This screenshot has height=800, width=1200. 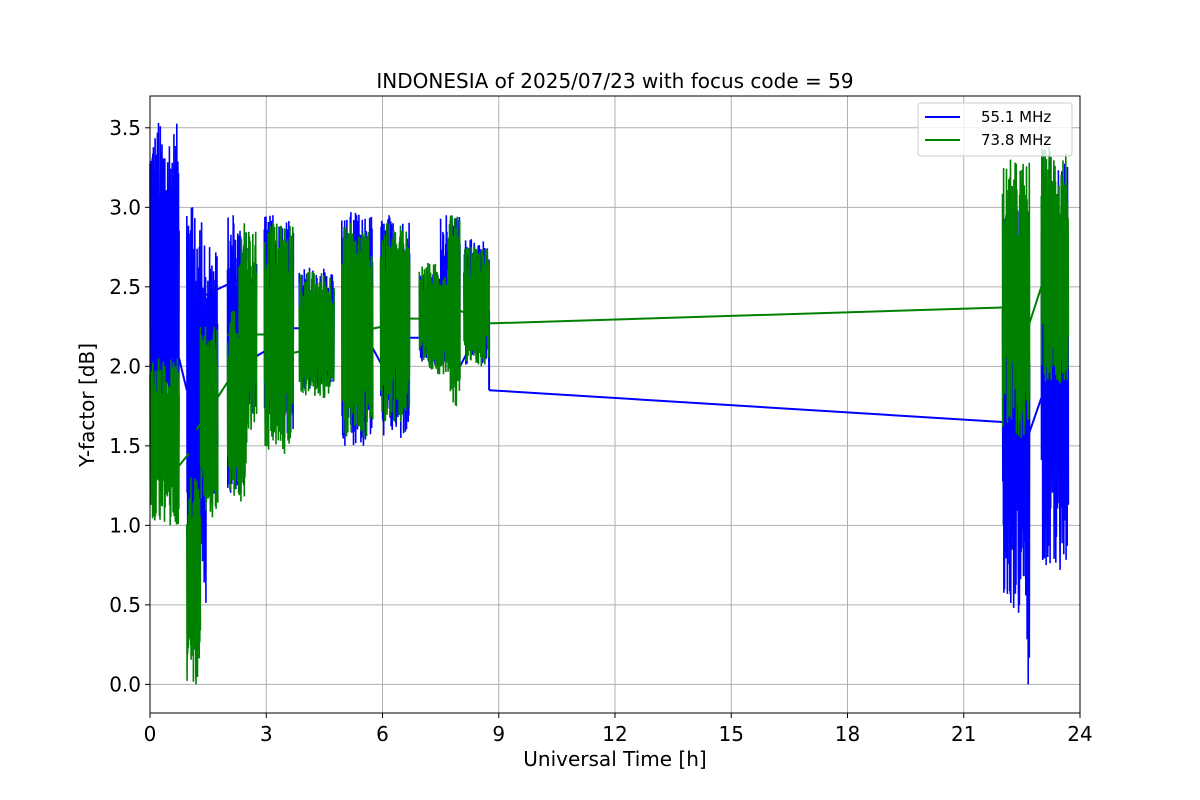 What do you see at coordinates (125, 525) in the screenshot?
I see `y-tick-label: 1.0` at bounding box center [125, 525].